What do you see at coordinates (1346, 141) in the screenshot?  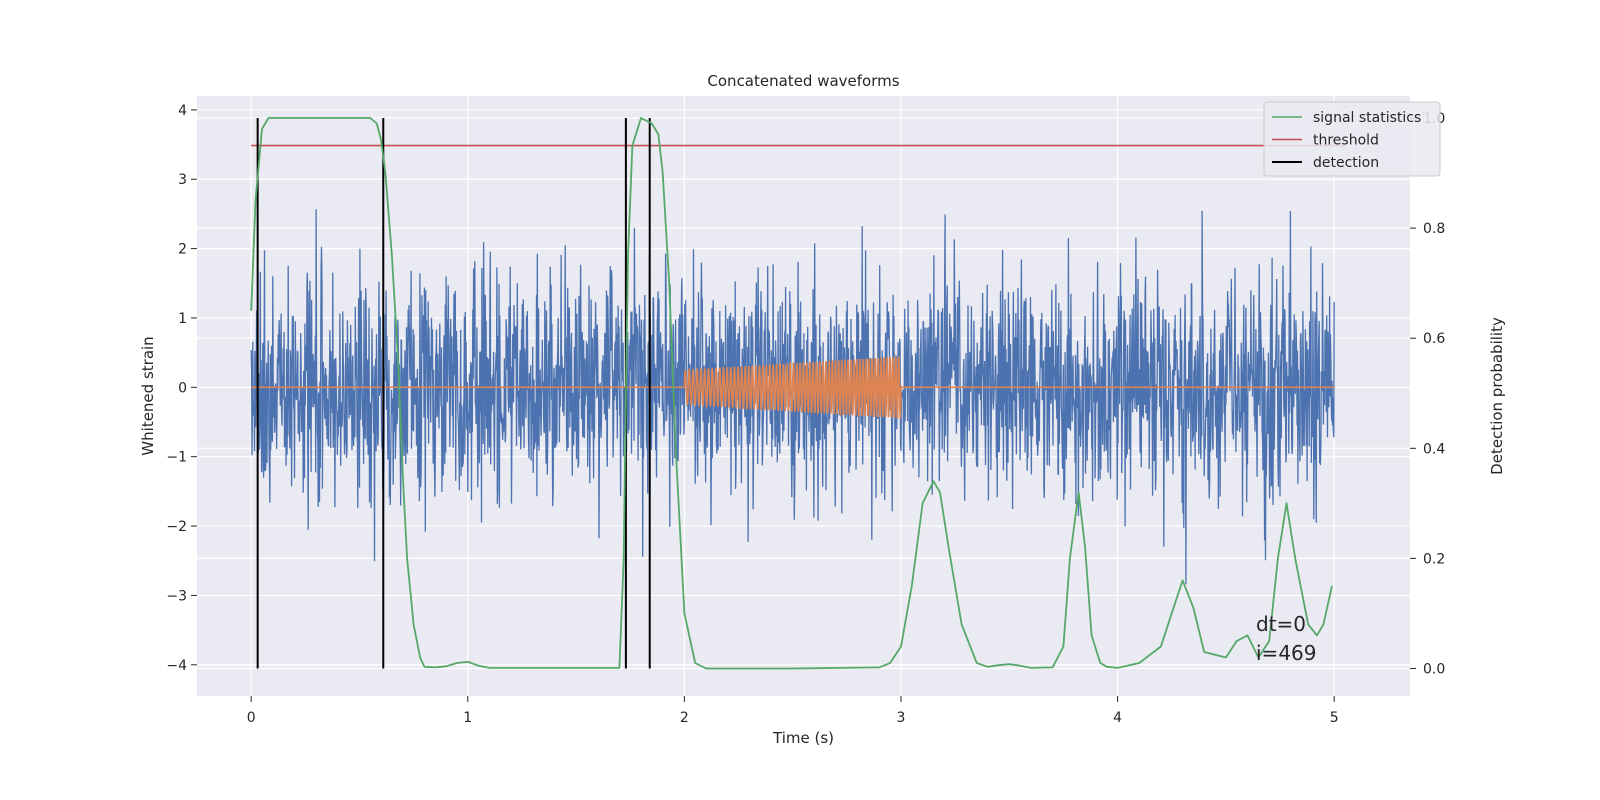 I see `legend-label-threshold: threshold` at bounding box center [1346, 141].